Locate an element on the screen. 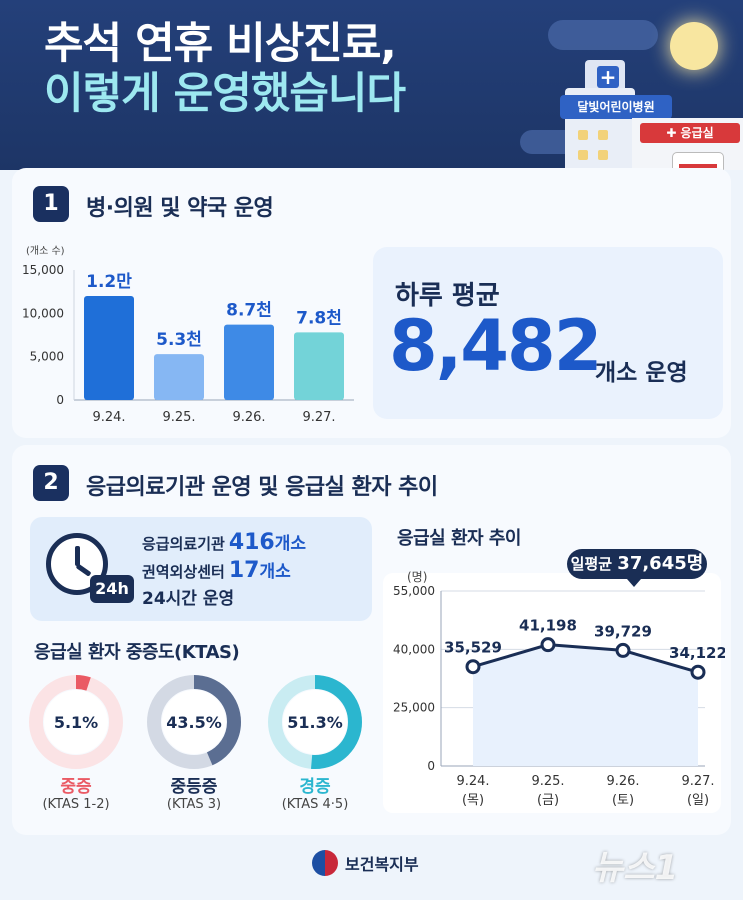 The width and height of the screenshot is (743, 900). donut-name: 중등증 is located at coordinates (194, 787).